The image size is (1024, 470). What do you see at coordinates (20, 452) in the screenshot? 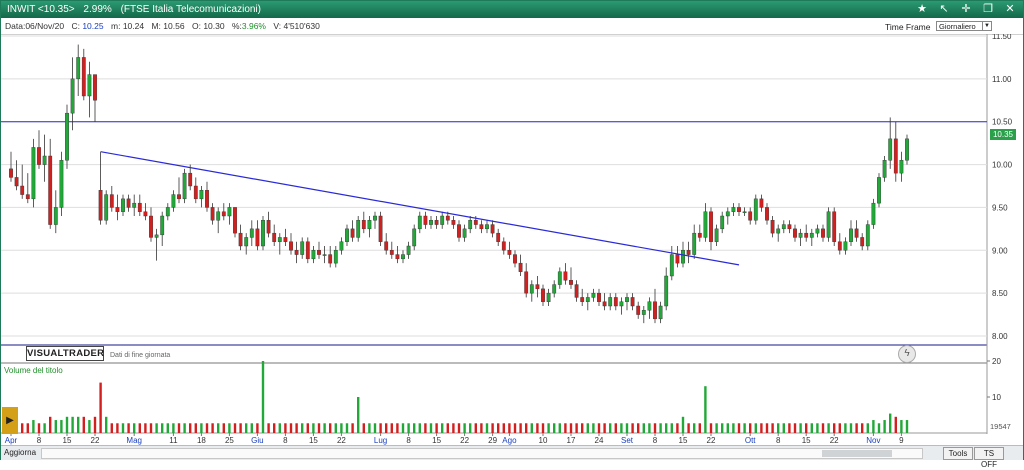
I see `update-button: Aggiorna` at bounding box center [20, 452].